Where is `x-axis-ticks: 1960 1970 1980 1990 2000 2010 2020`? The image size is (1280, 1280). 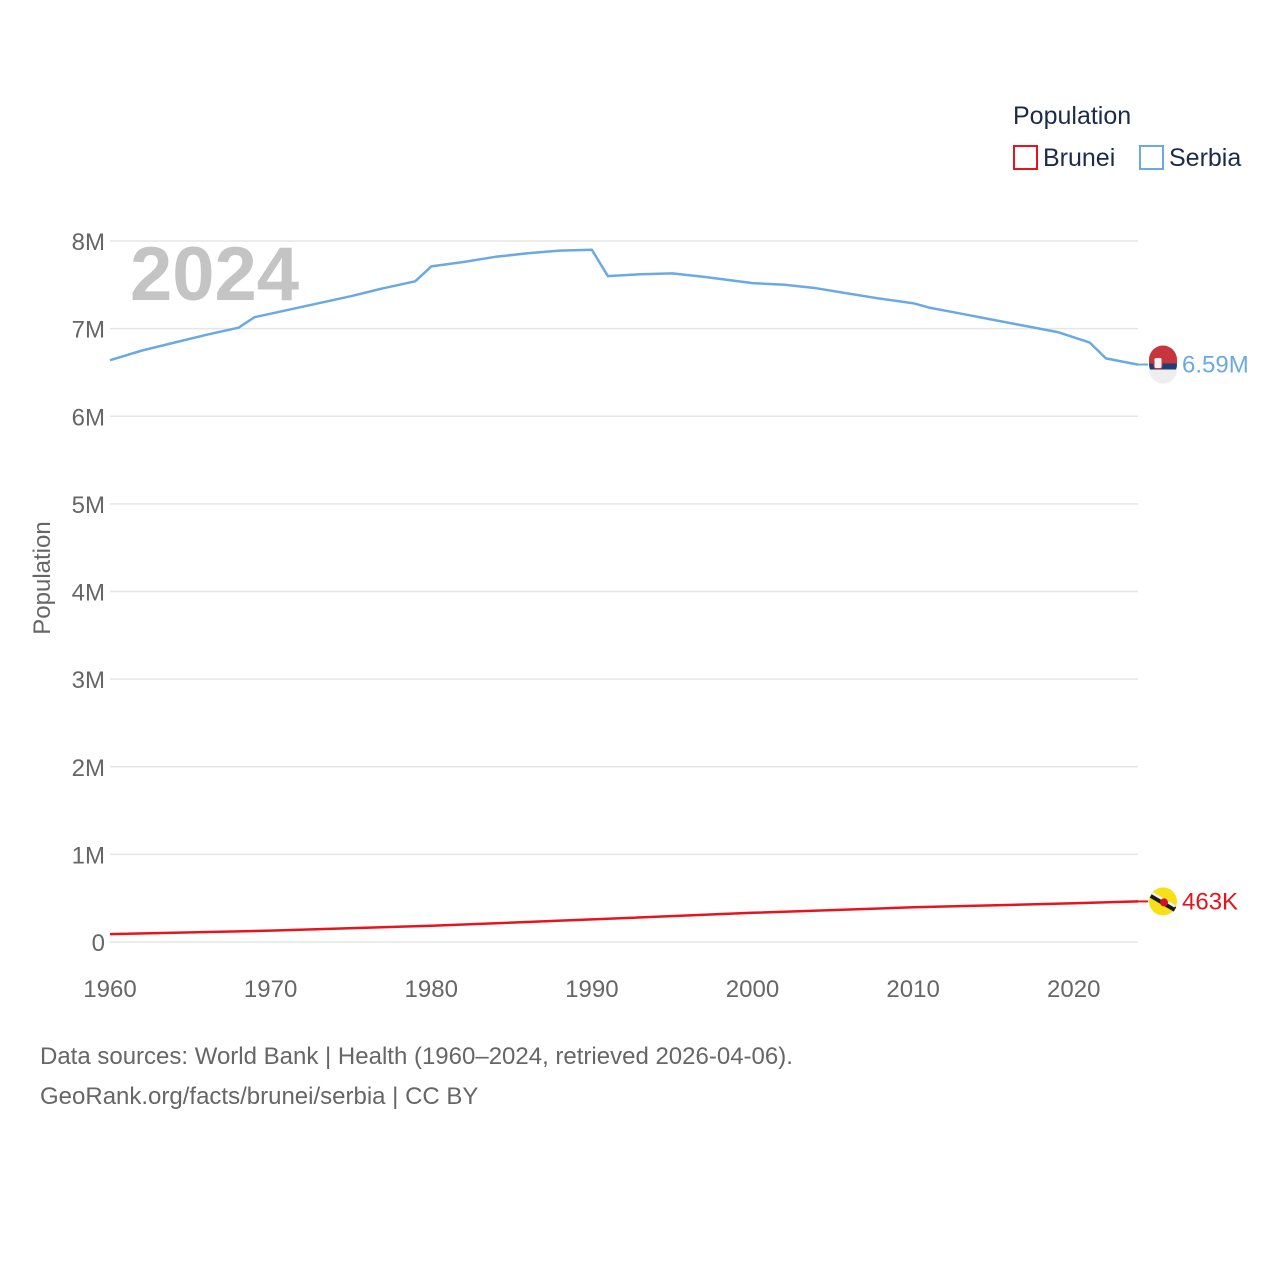
x-axis-ticks: 1960 1970 1980 1990 2000 2010 2020 is located at coordinates (591, 989).